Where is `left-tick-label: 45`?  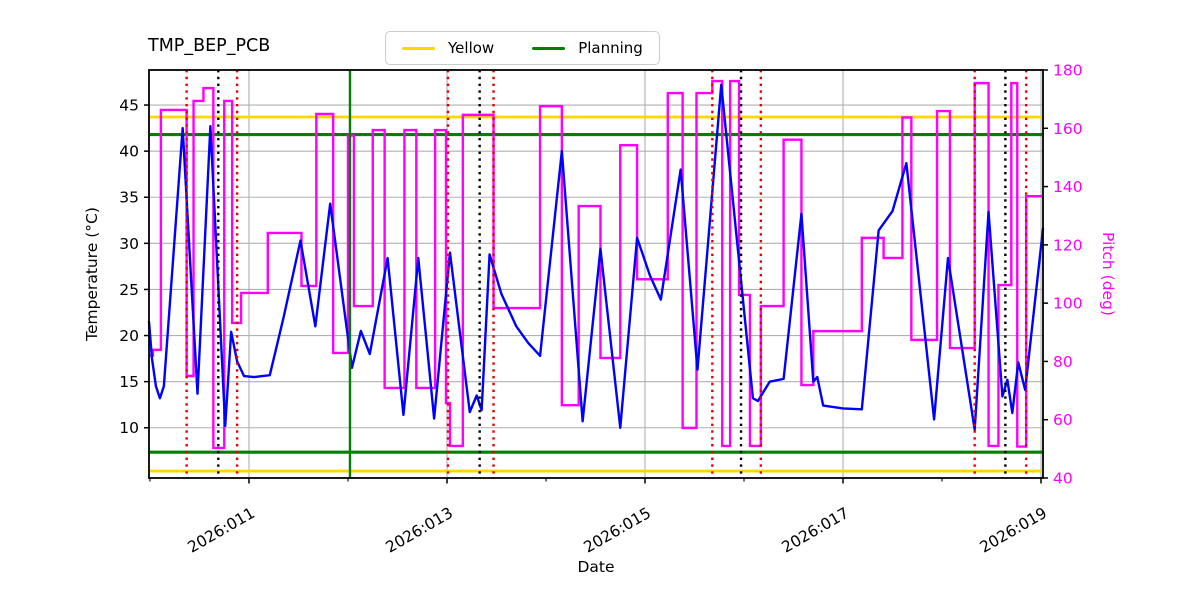 left-tick-label: 45 is located at coordinates (129, 106).